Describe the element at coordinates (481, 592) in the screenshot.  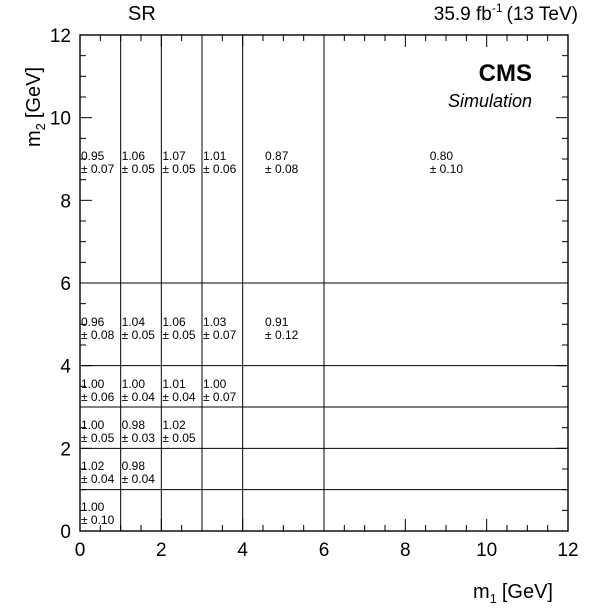
I see `x-axis-symbol: m` at that location.